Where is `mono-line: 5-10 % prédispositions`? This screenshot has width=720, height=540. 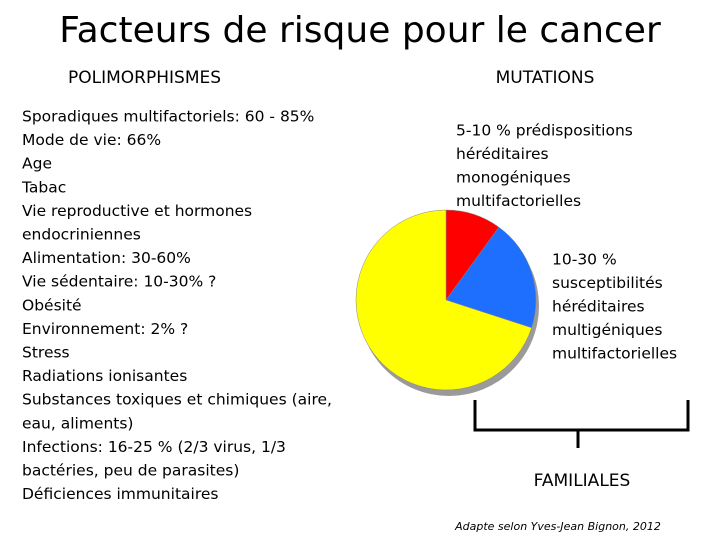 mono-line: 5-10 % prédispositions is located at coordinates (544, 131).